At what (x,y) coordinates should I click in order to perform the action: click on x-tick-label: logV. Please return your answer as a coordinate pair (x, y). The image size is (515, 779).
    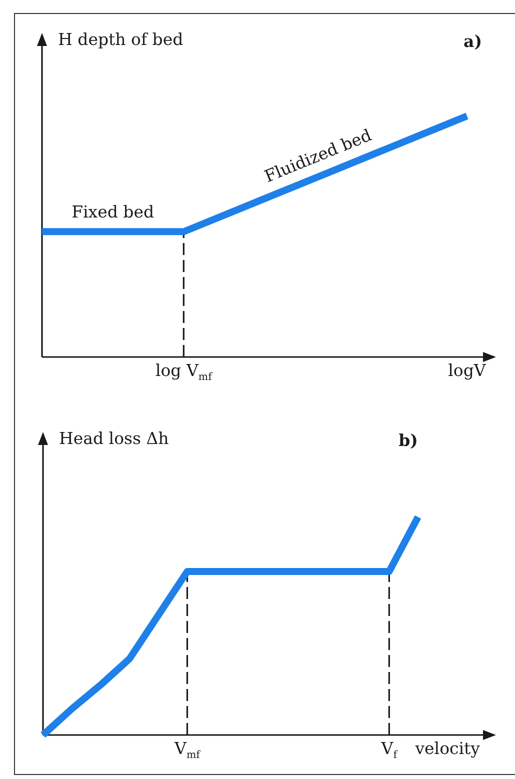
    Looking at the image, I should click on (467, 370).